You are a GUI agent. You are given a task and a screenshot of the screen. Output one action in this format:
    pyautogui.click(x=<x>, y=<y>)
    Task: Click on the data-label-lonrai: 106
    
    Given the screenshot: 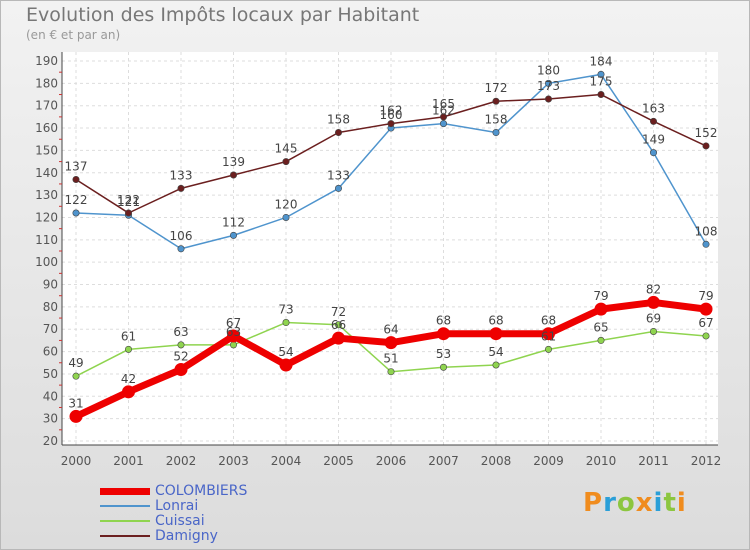 What is the action you would take?
    pyautogui.click(x=181, y=236)
    